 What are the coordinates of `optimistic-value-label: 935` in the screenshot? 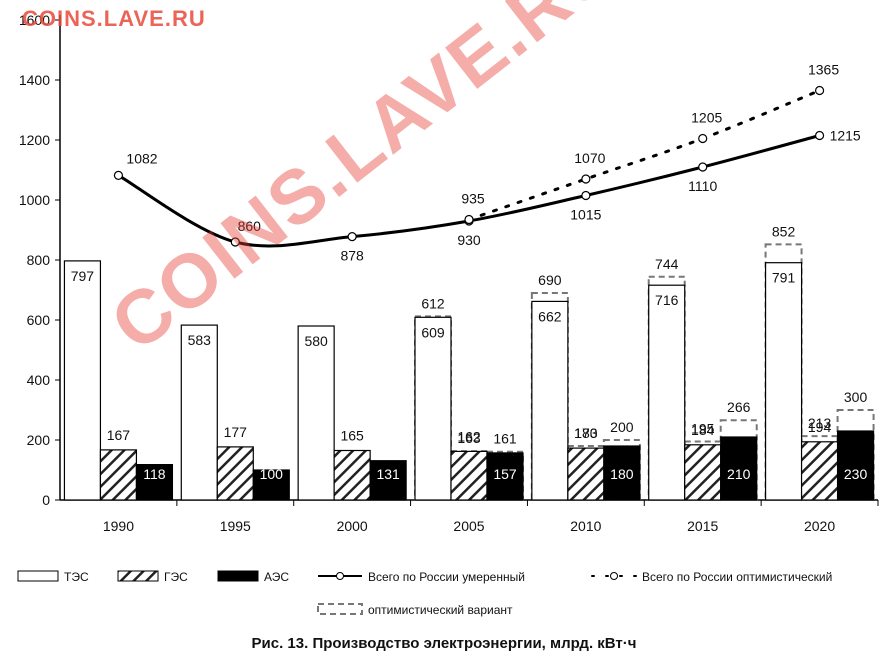 It's located at (473, 199).